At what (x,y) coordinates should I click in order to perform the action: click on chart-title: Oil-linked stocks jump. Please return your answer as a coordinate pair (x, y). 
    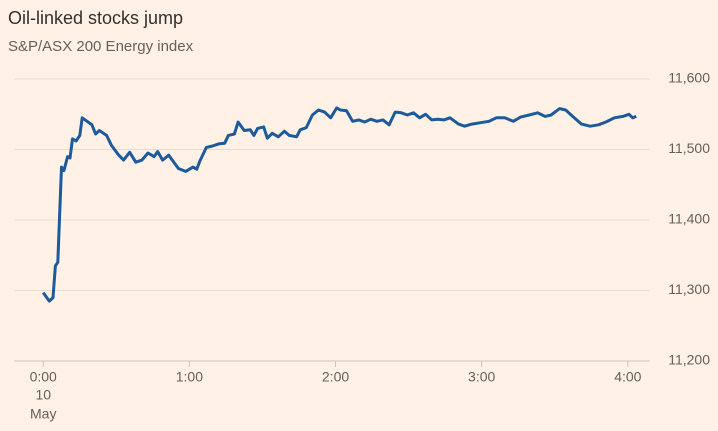
    Looking at the image, I should click on (95, 18).